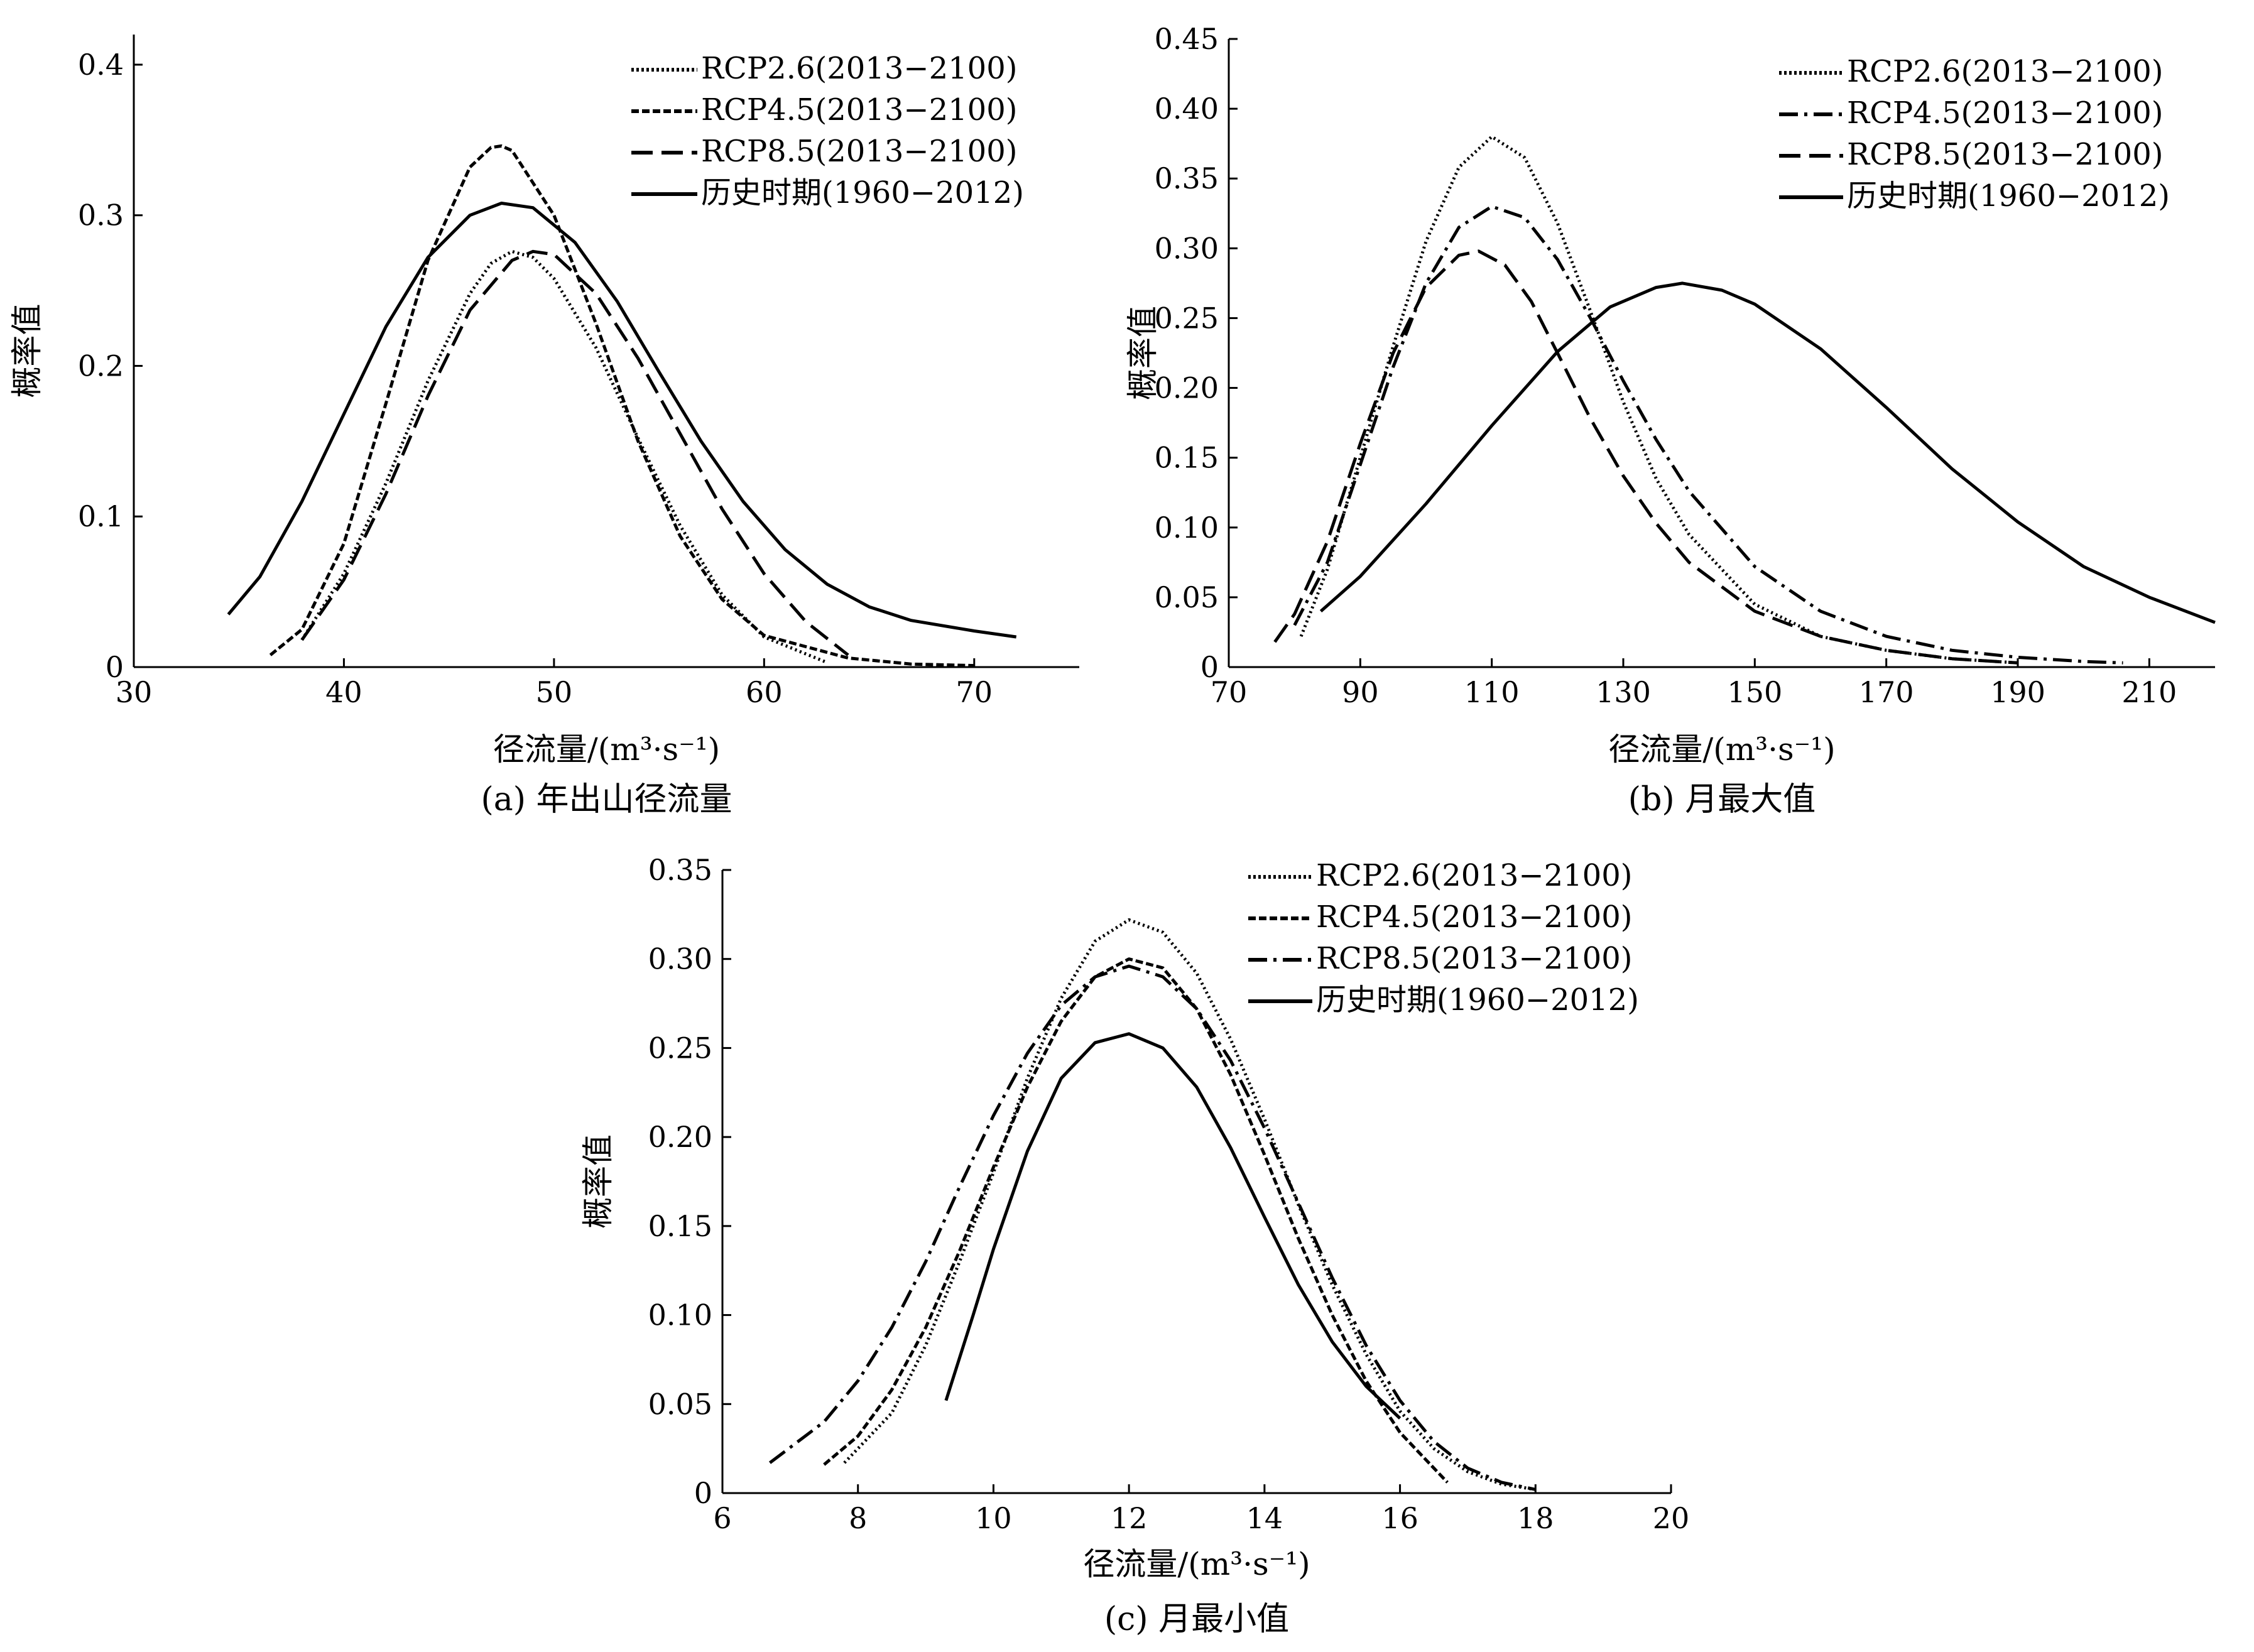 This screenshot has width=2254, height=1652. Describe the element at coordinates (554, 692) in the screenshot. I see `x-tick-label: 50` at that location.